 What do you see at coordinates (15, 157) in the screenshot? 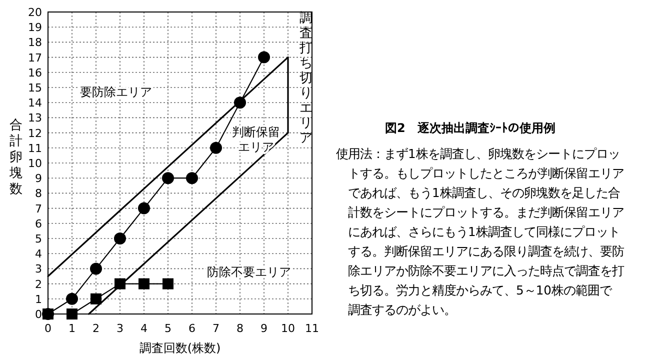
I see `y-axis-title: 合計卵塊数` at bounding box center [15, 157].